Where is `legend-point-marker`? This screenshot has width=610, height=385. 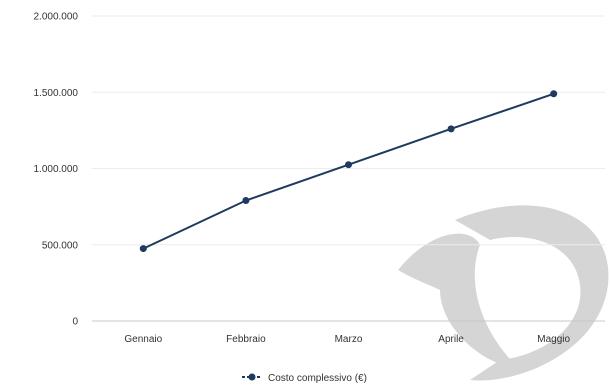 legend-point-marker is located at coordinates (252, 377).